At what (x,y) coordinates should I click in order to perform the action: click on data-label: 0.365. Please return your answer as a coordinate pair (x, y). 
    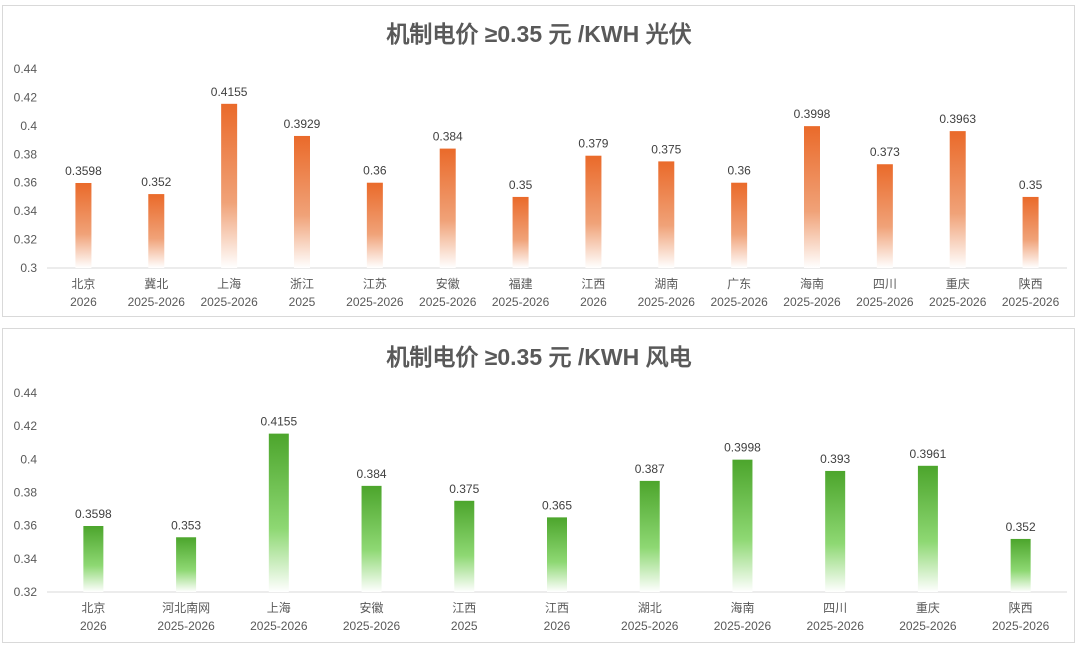
    Looking at the image, I should click on (557, 505).